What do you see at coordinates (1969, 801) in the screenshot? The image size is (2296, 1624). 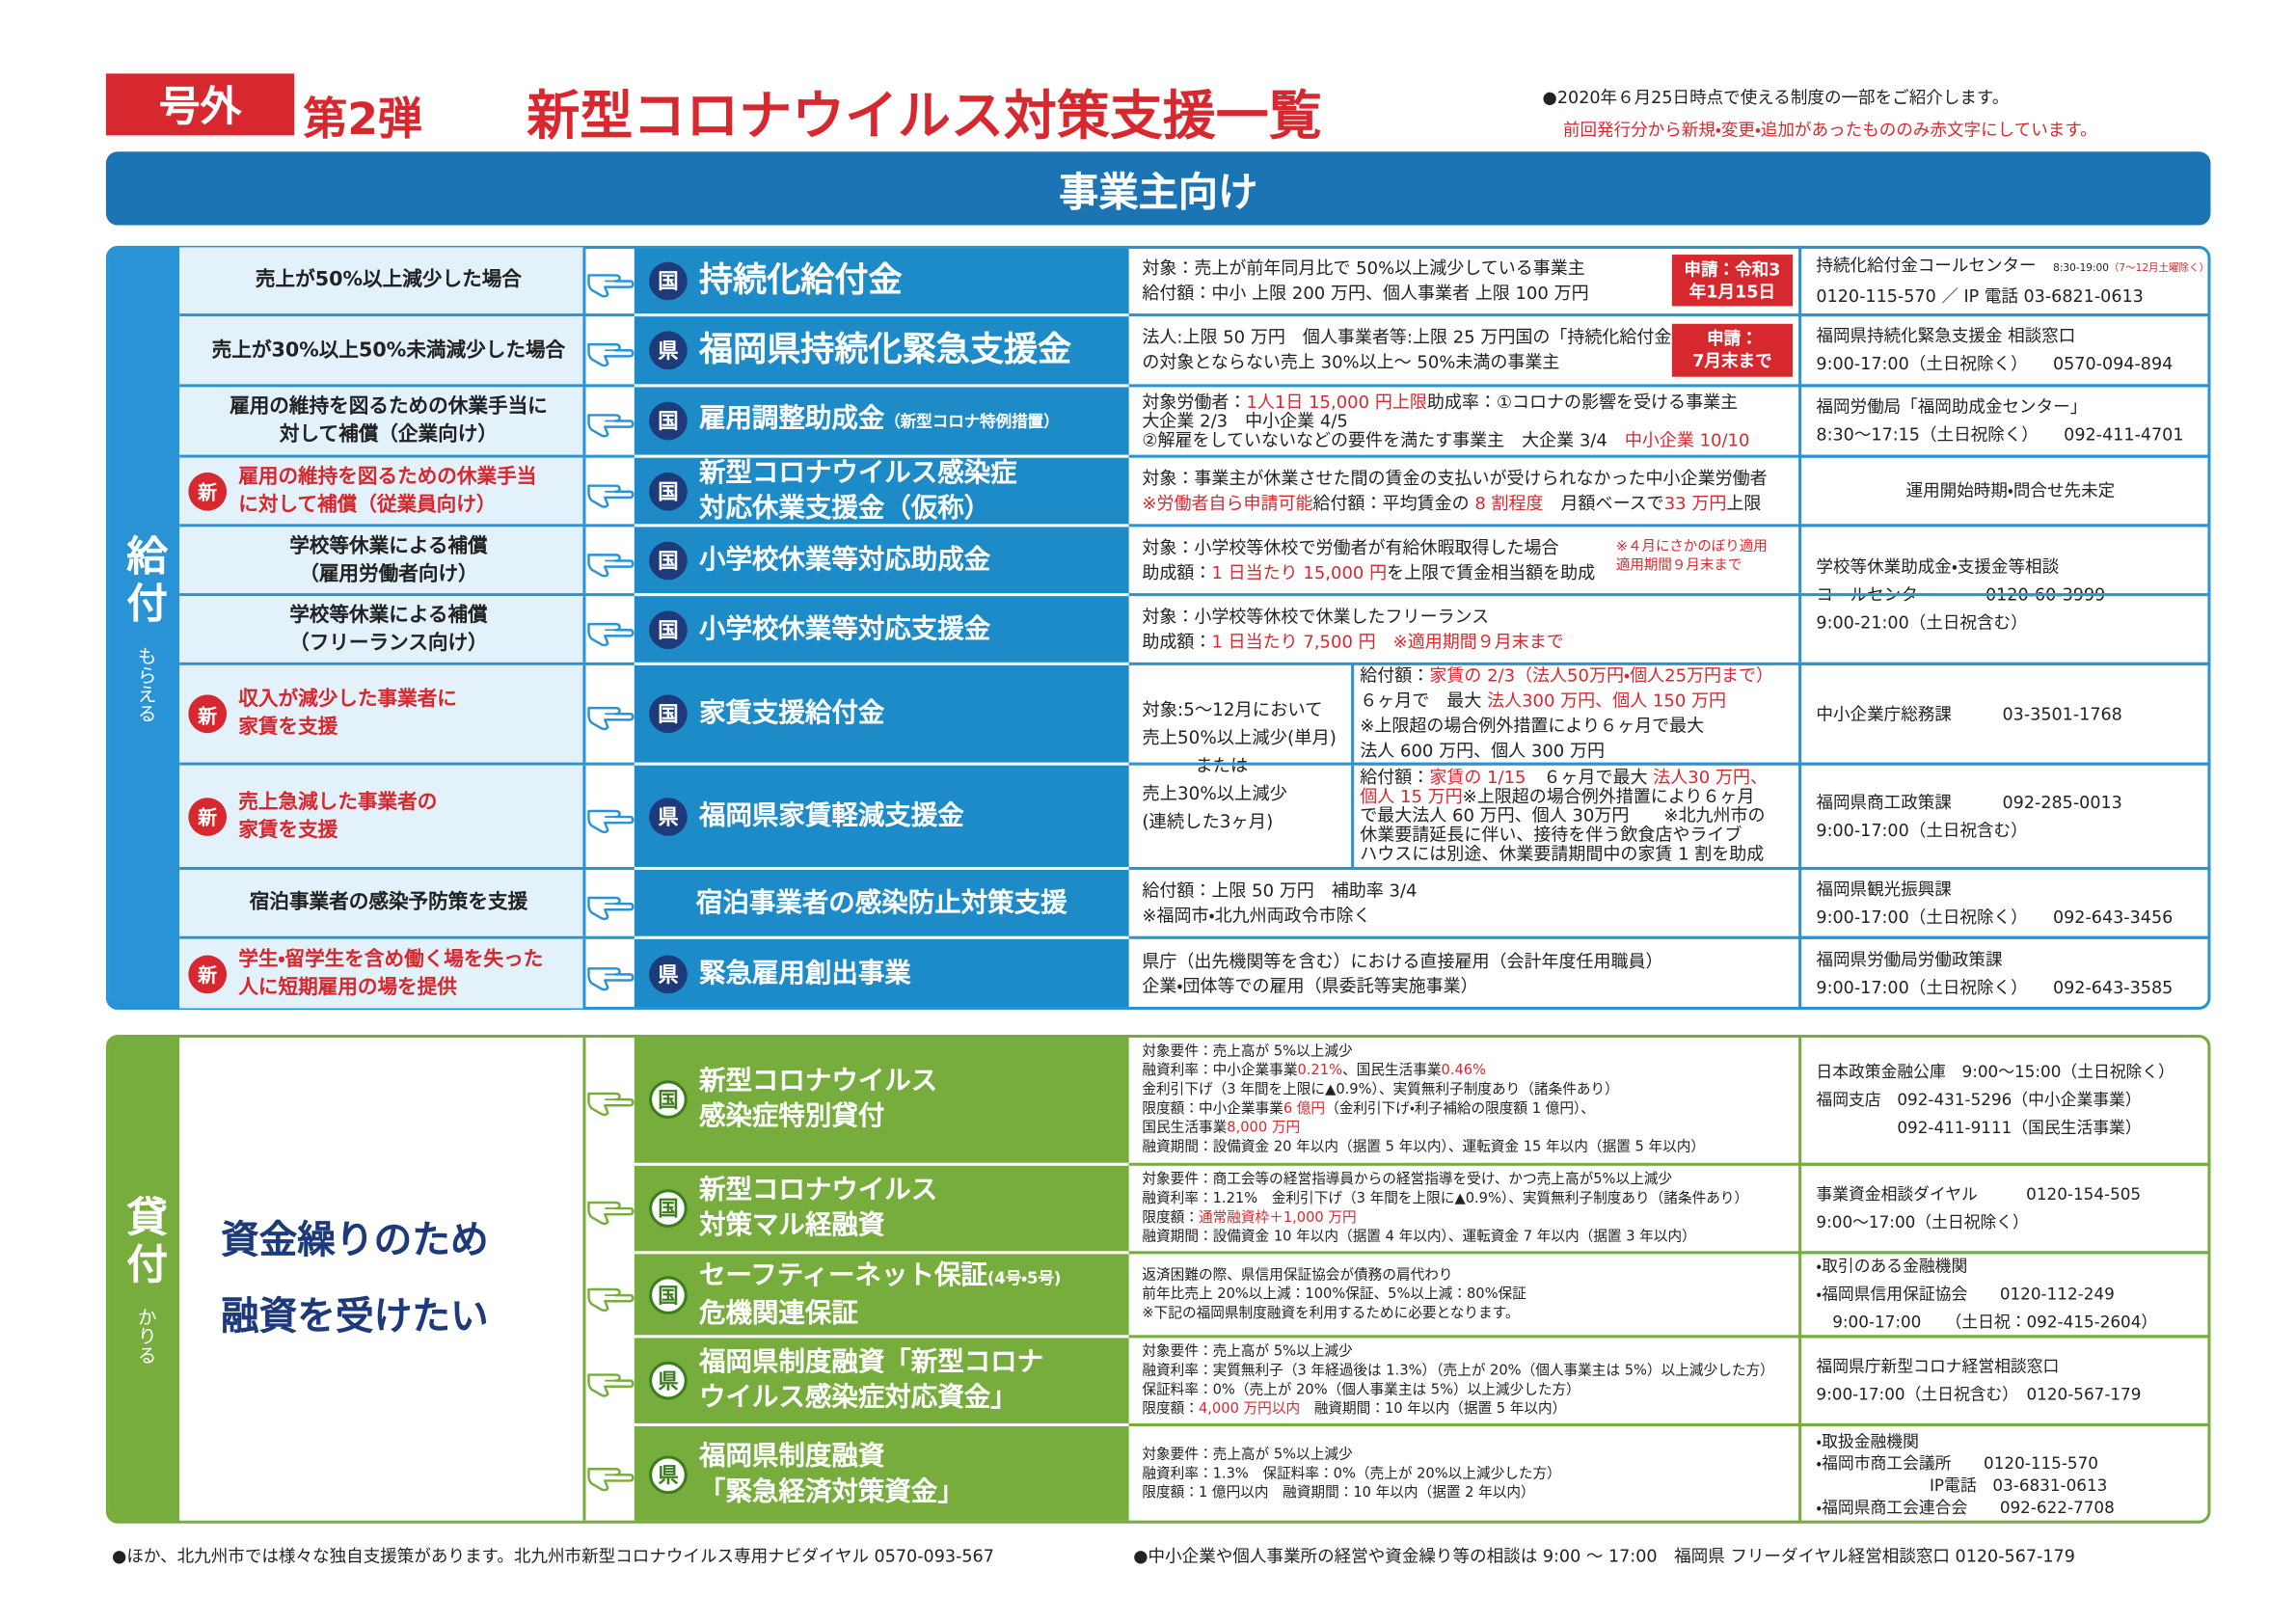 I see `text-line: 福岡県商工政策課 092-285-0013` at bounding box center [1969, 801].